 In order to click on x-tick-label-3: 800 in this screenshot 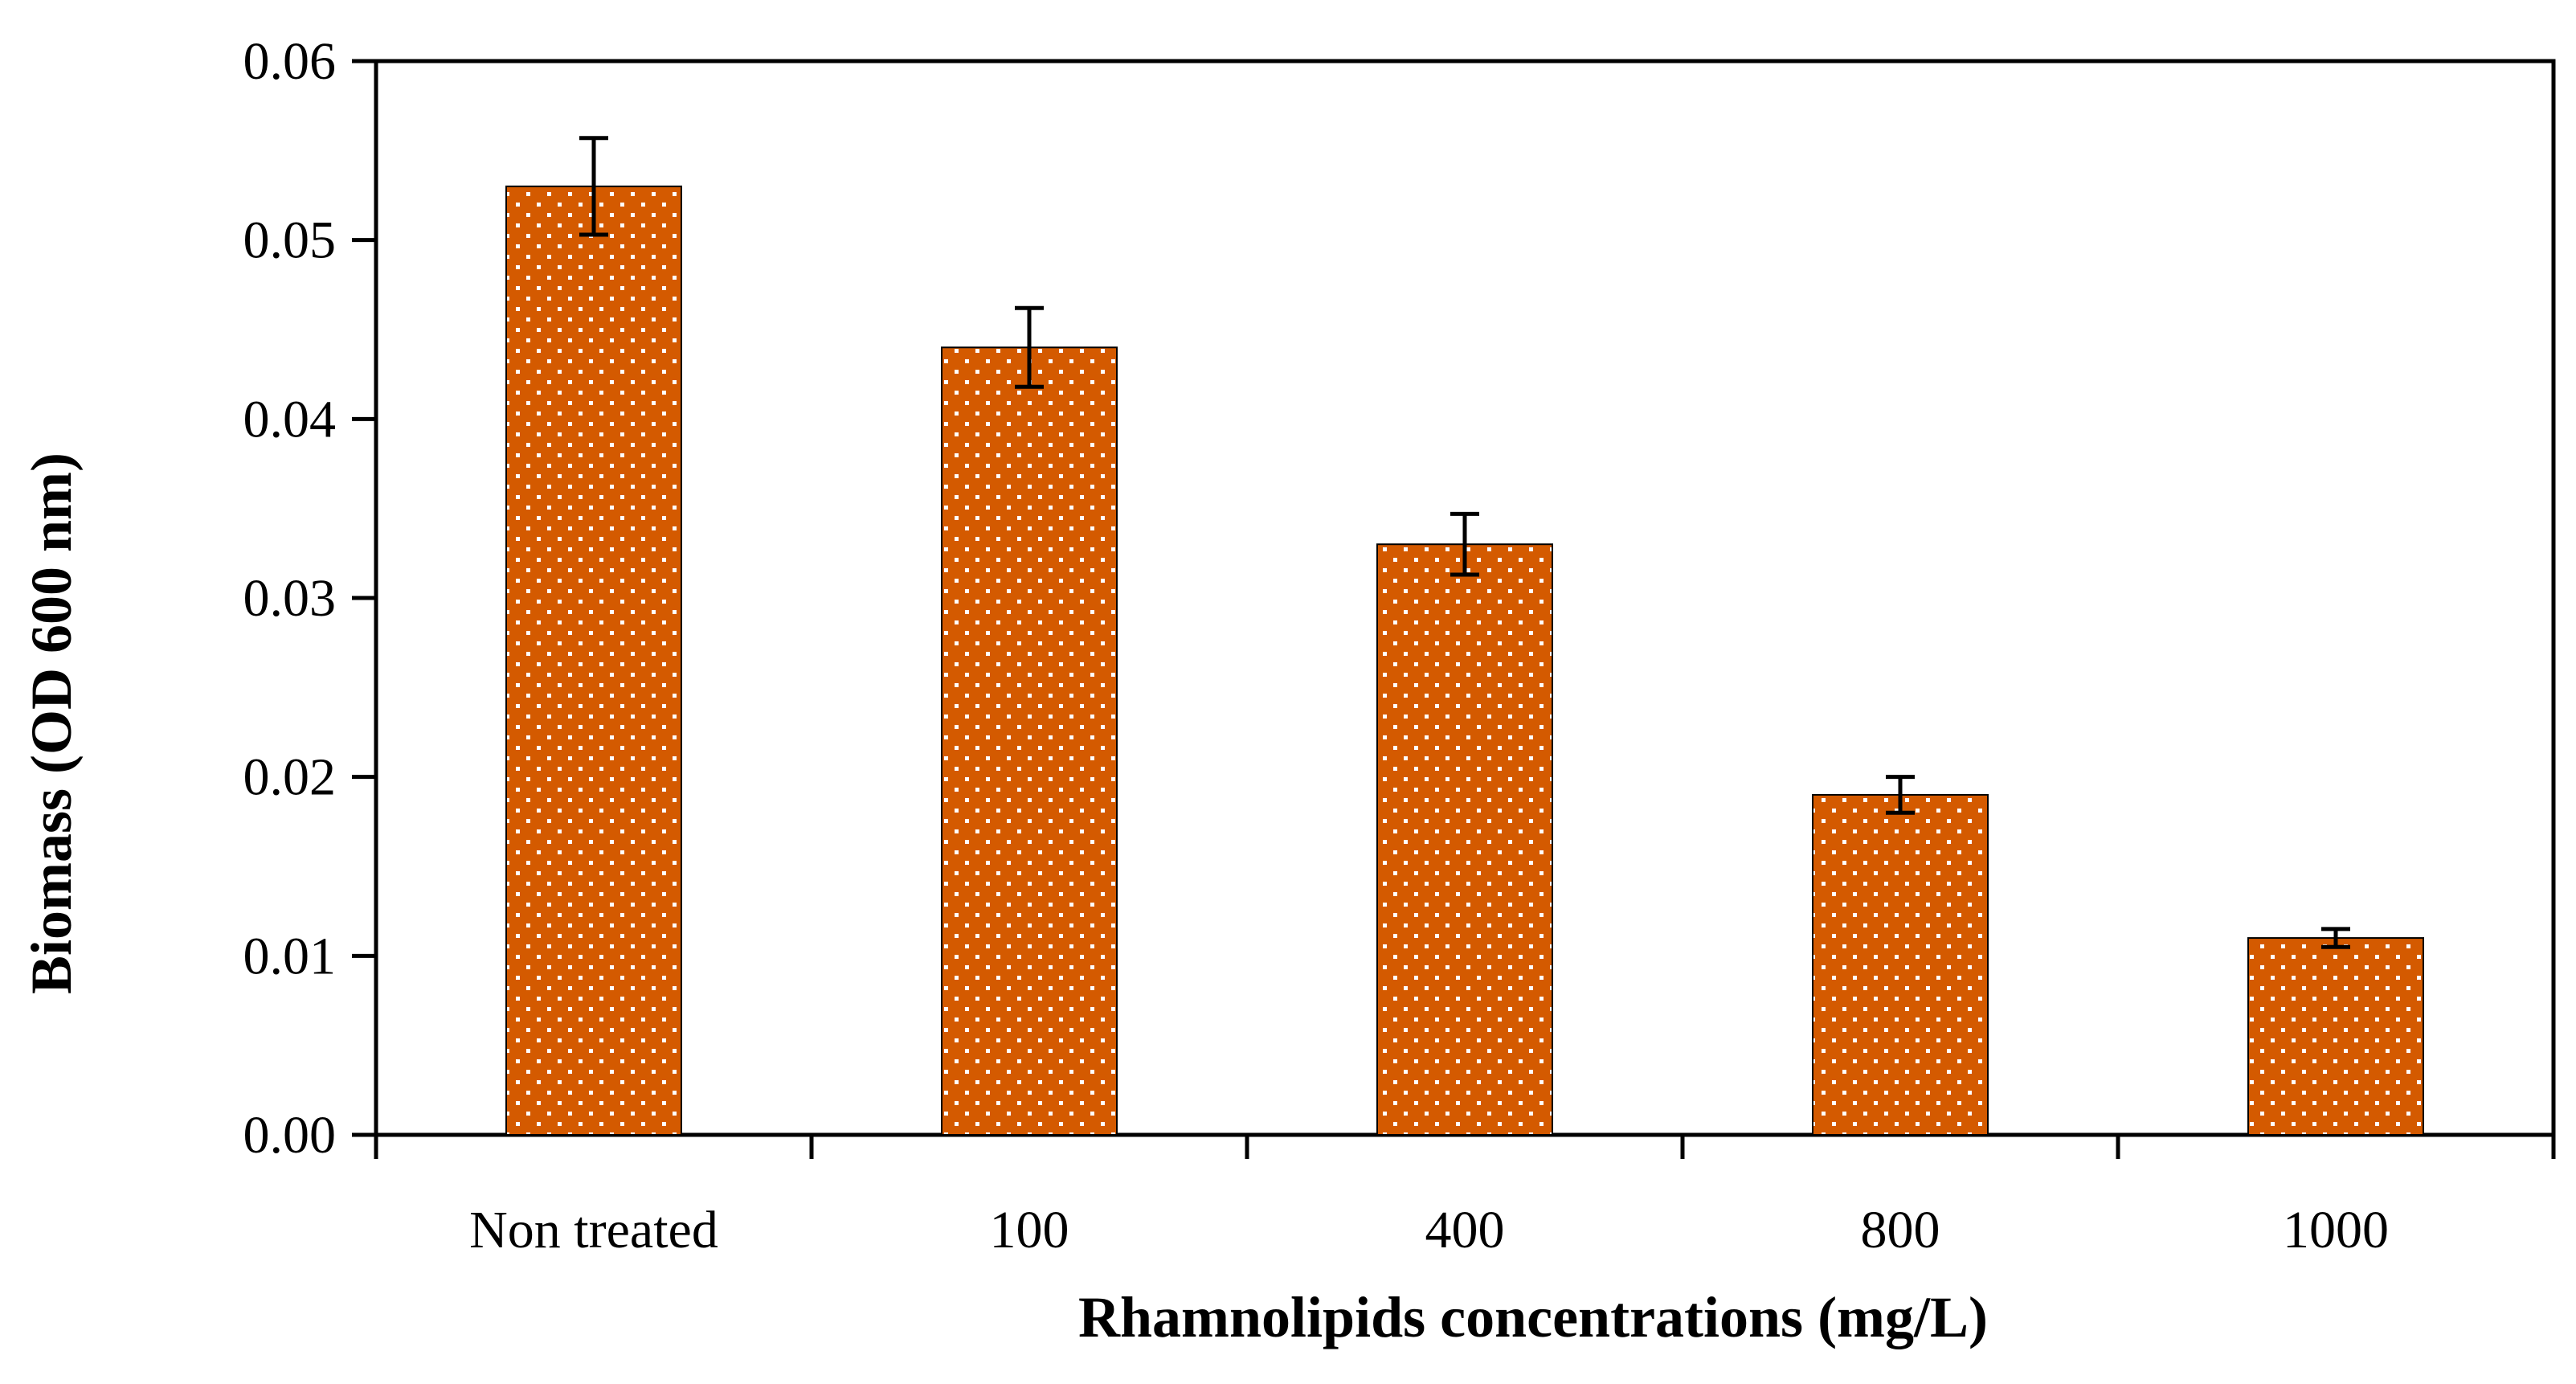, I will do `click(1900, 1230)`.